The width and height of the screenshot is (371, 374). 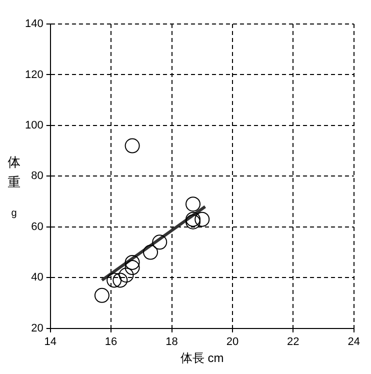 What do you see at coordinates (354, 342) in the screenshot?
I see `x-tick-label: 24` at bounding box center [354, 342].